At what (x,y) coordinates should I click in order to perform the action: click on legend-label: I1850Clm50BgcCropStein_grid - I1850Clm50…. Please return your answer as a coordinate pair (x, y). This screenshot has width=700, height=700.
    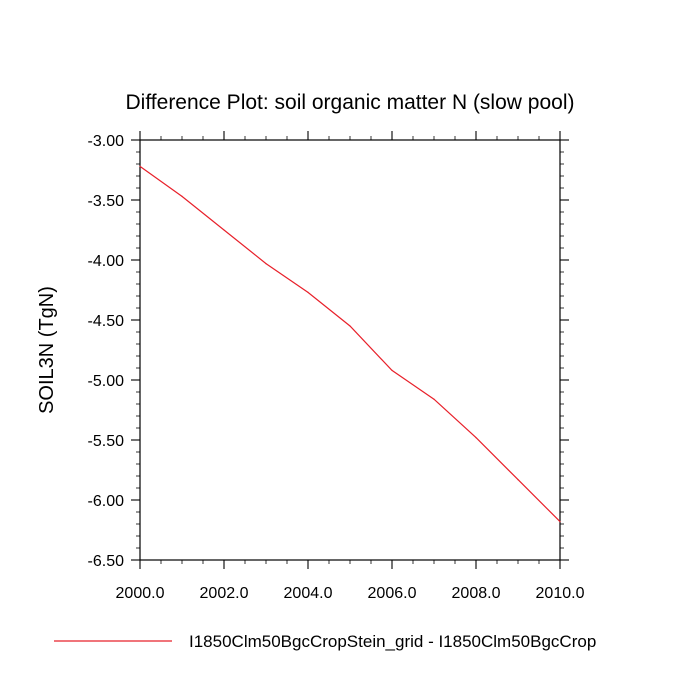
    Looking at the image, I should click on (392, 641).